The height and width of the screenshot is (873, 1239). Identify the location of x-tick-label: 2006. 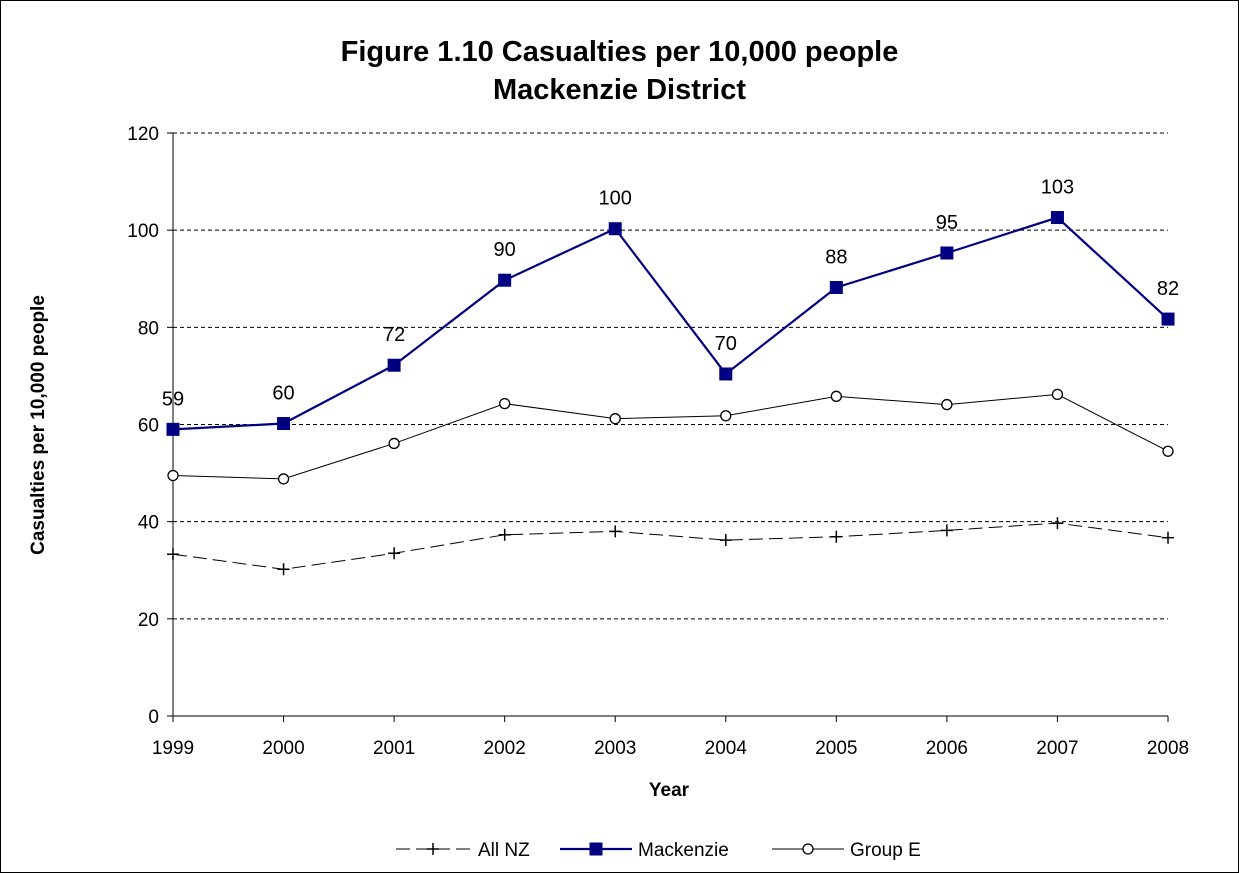
(947, 748).